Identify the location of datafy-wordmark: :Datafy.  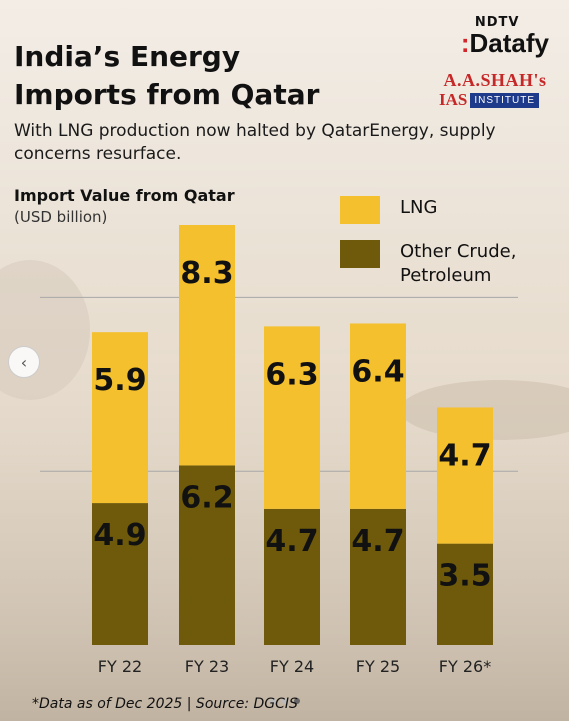
(504, 43).